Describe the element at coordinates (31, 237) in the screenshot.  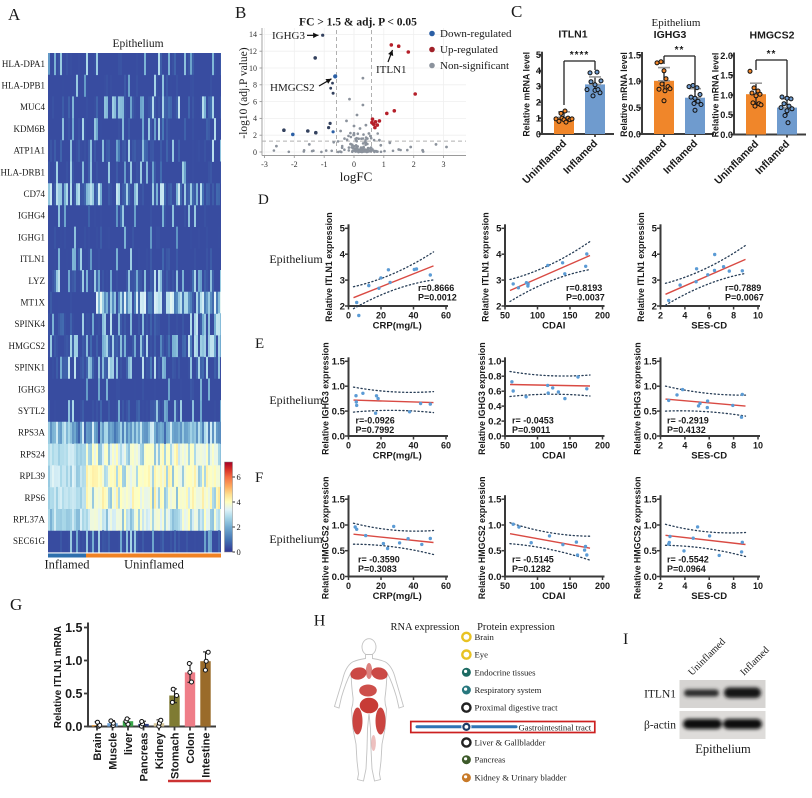
I see `svg-text: IGHG1` at that location.